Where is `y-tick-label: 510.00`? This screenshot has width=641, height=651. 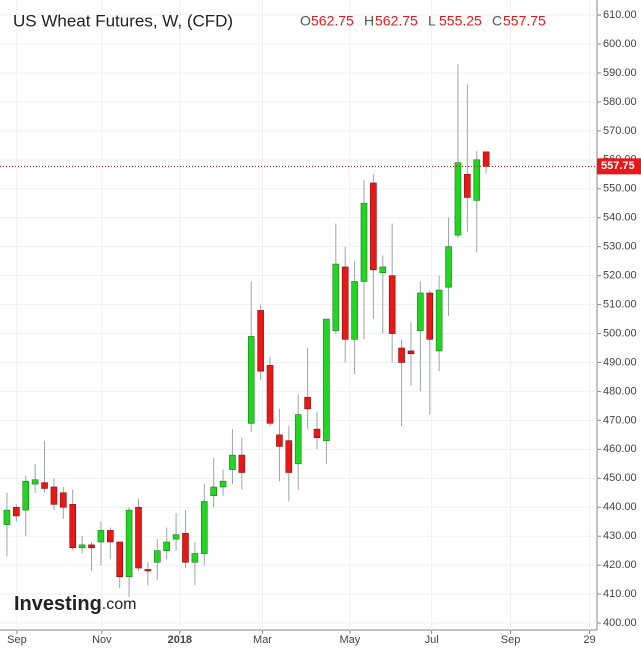
y-tick-label: 510.00 is located at coordinates (620, 304).